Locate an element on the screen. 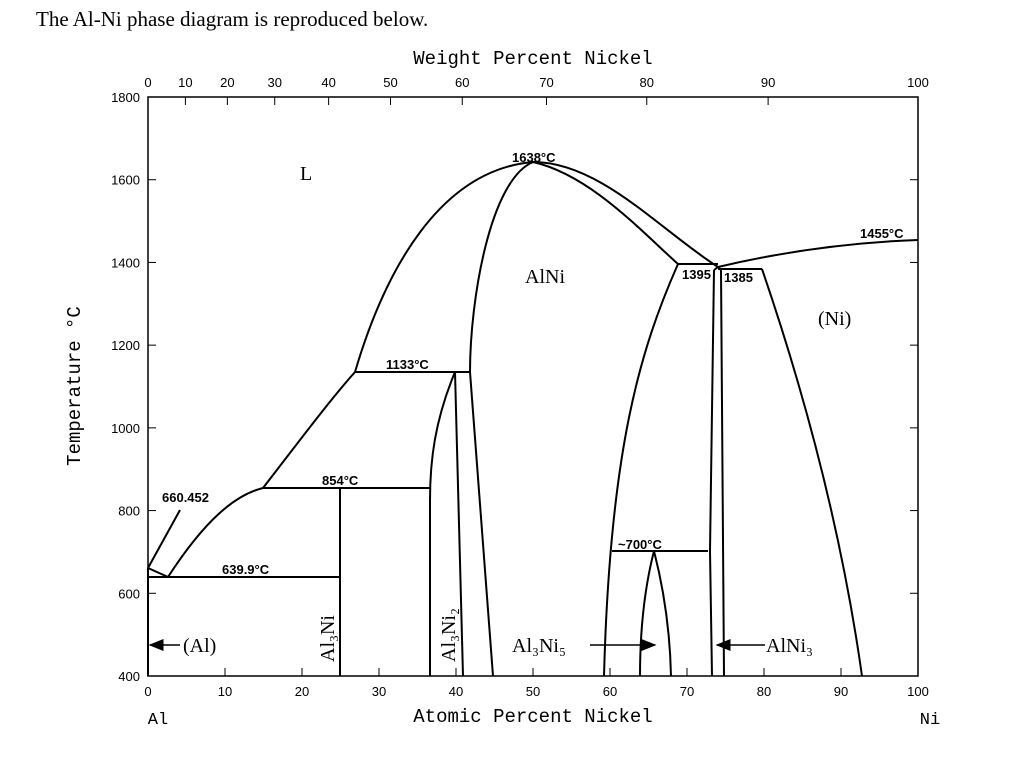  al-end: Al is located at coordinates (158, 720).